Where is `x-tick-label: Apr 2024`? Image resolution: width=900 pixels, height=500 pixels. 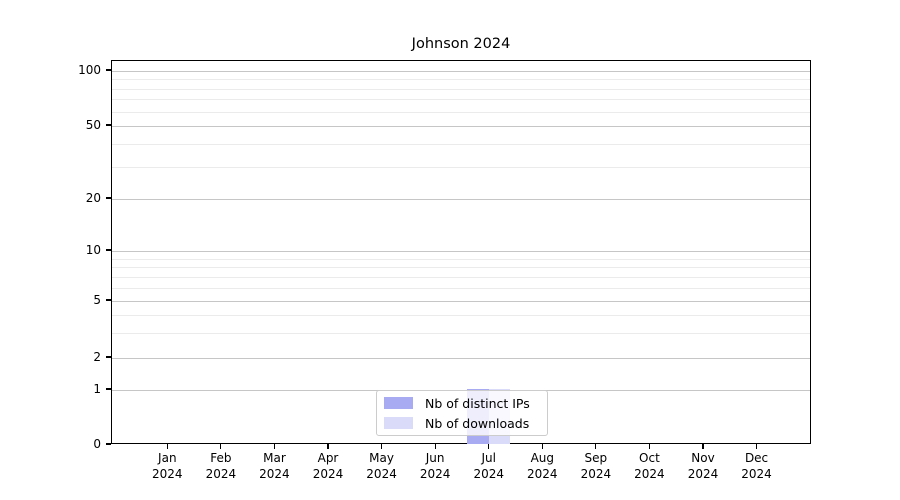
x-tick-label: Apr 2024 is located at coordinates (328, 466).